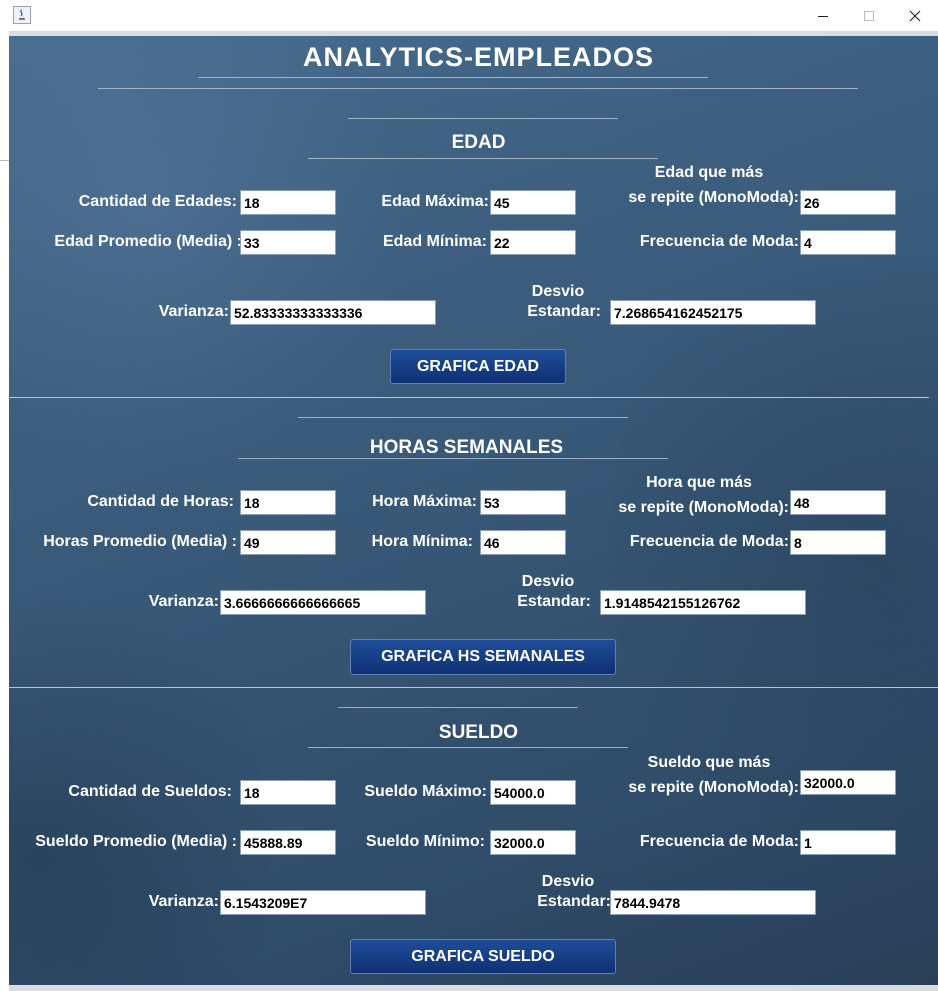 This screenshot has width=938, height=991. I want to click on horas-maxima-label: Hora Máxima:, so click(424, 501).